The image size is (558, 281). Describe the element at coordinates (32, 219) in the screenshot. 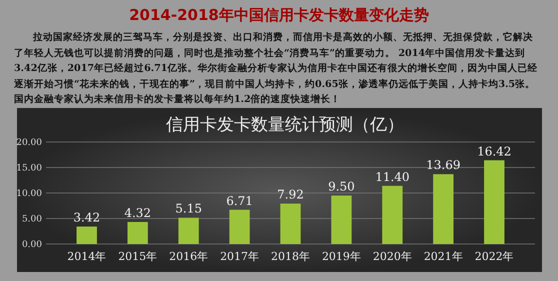

I see `y-tick-label: 5.00` at that location.